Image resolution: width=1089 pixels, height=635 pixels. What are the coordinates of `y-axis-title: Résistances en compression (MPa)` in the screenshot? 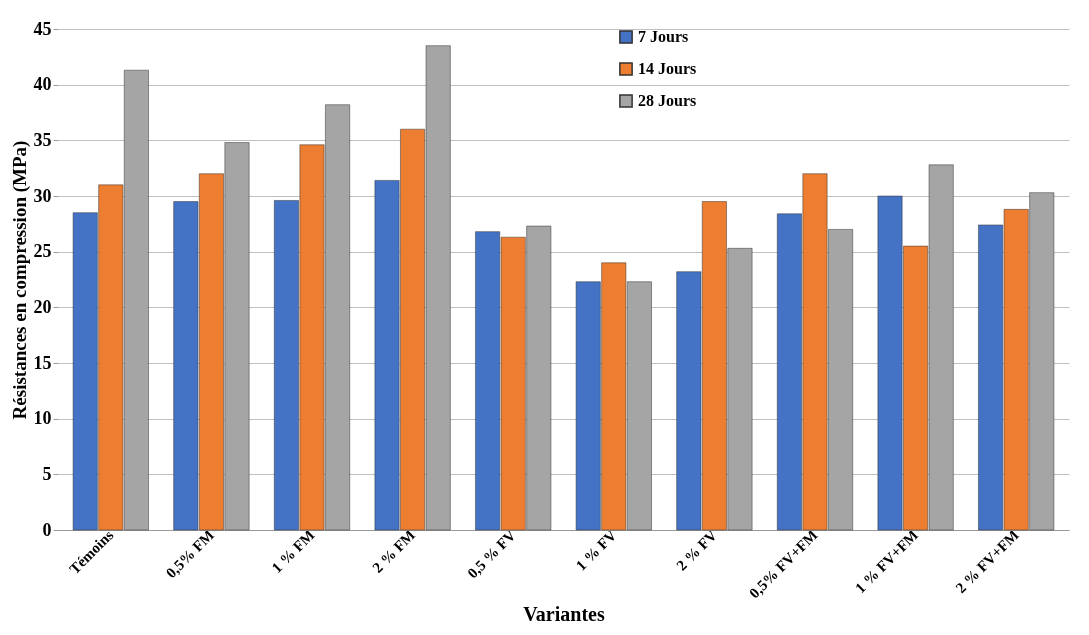 It's located at (19, 280).